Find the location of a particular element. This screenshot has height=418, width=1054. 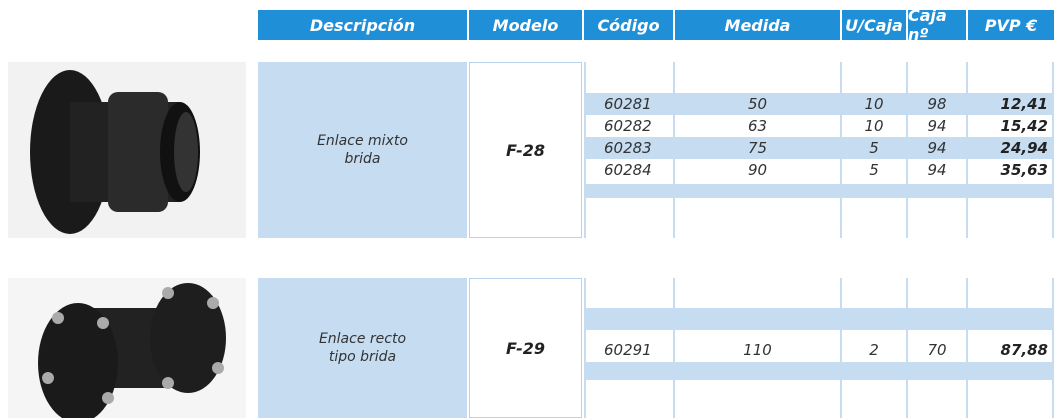

column-header: Descripción is located at coordinates (362, 25).